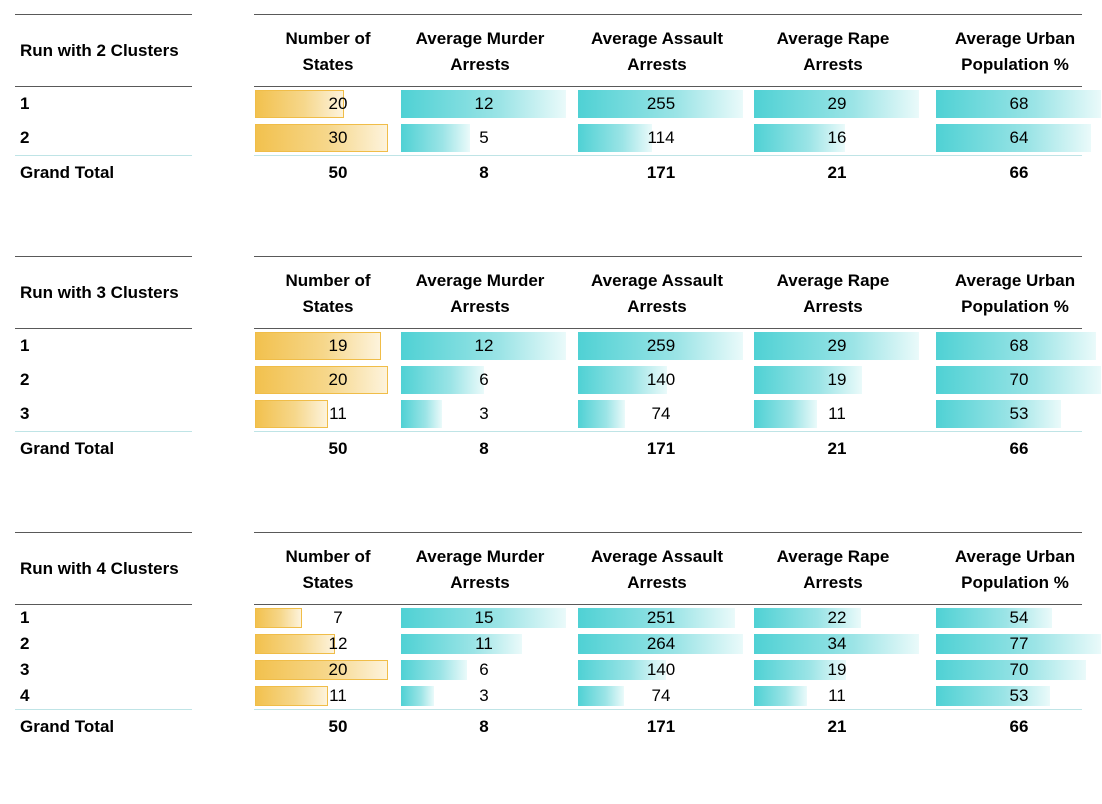  What do you see at coordinates (837, 726) in the screenshot?
I see `grand-total-value: 21` at bounding box center [837, 726].